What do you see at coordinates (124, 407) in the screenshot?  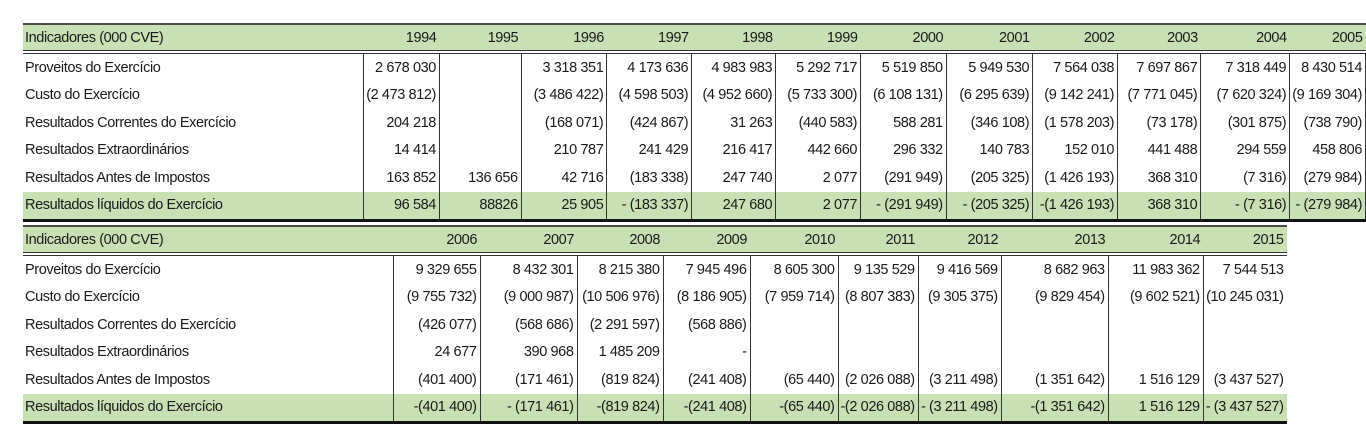 I see `row-label: Resultados líquidos do Exercício` at bounding box center [124, 407].